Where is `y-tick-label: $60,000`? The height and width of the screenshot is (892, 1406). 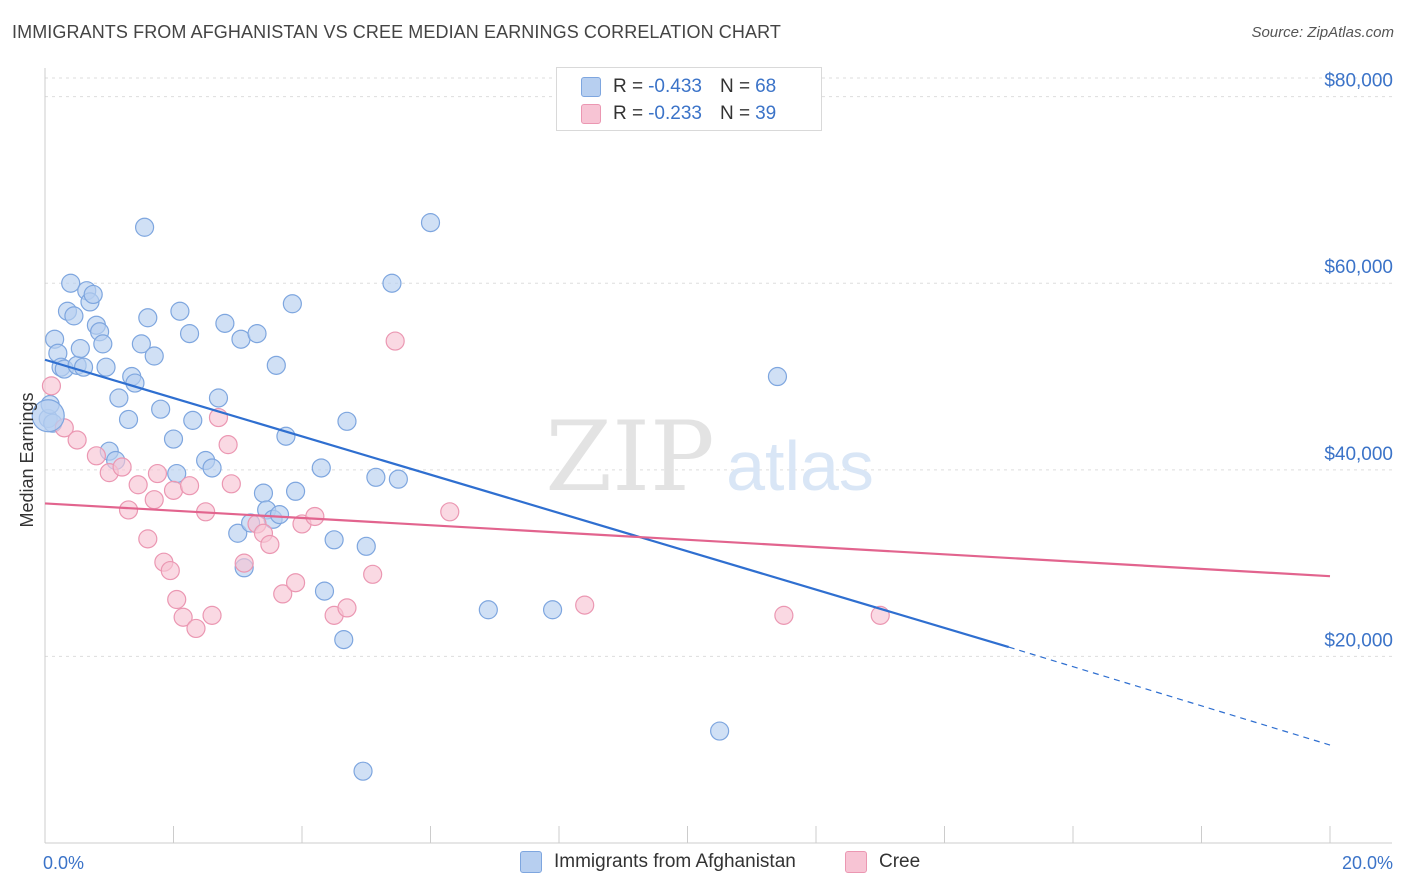
y-tick-label: $60,000 is located at coordinates (1358, 267).